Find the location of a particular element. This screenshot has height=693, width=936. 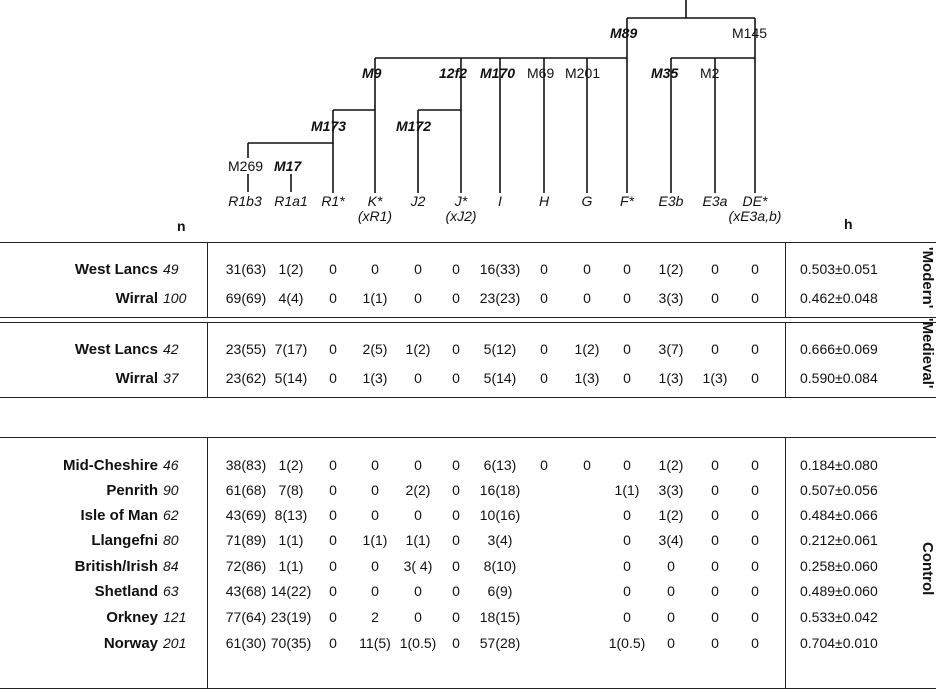

sample-size: 121 is located at coordinates (175, 617).